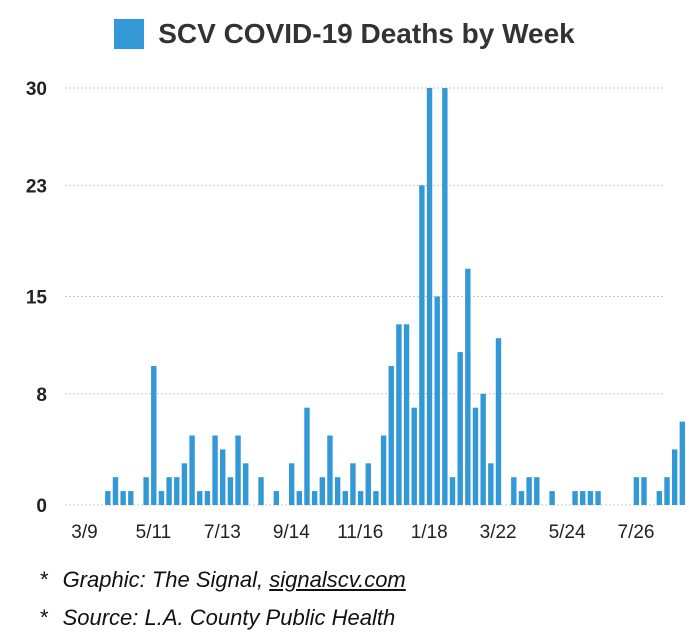 Image resolution: width=689 pixels, height=644 pixels. Describe the element at coordinates (360, 532) in the screenshot. I see `x-tick-label: 11/16` at that location.